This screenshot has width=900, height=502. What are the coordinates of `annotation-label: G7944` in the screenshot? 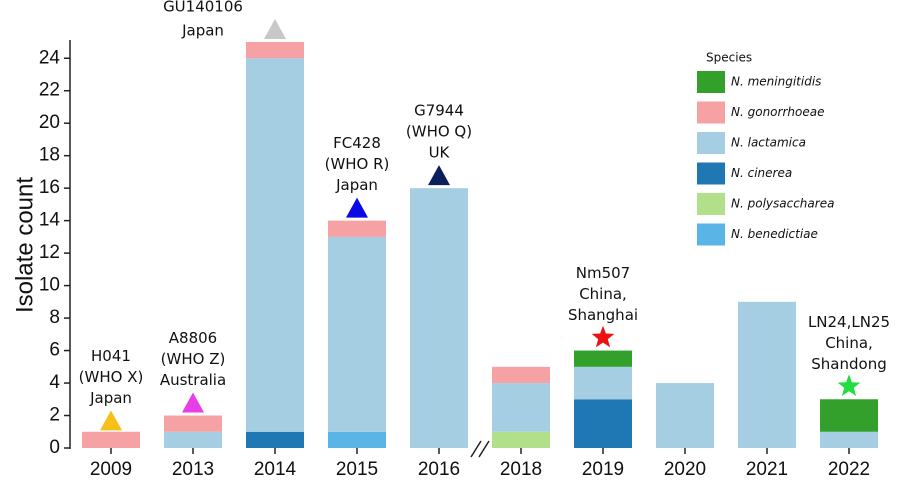 It's located at (439, 111).